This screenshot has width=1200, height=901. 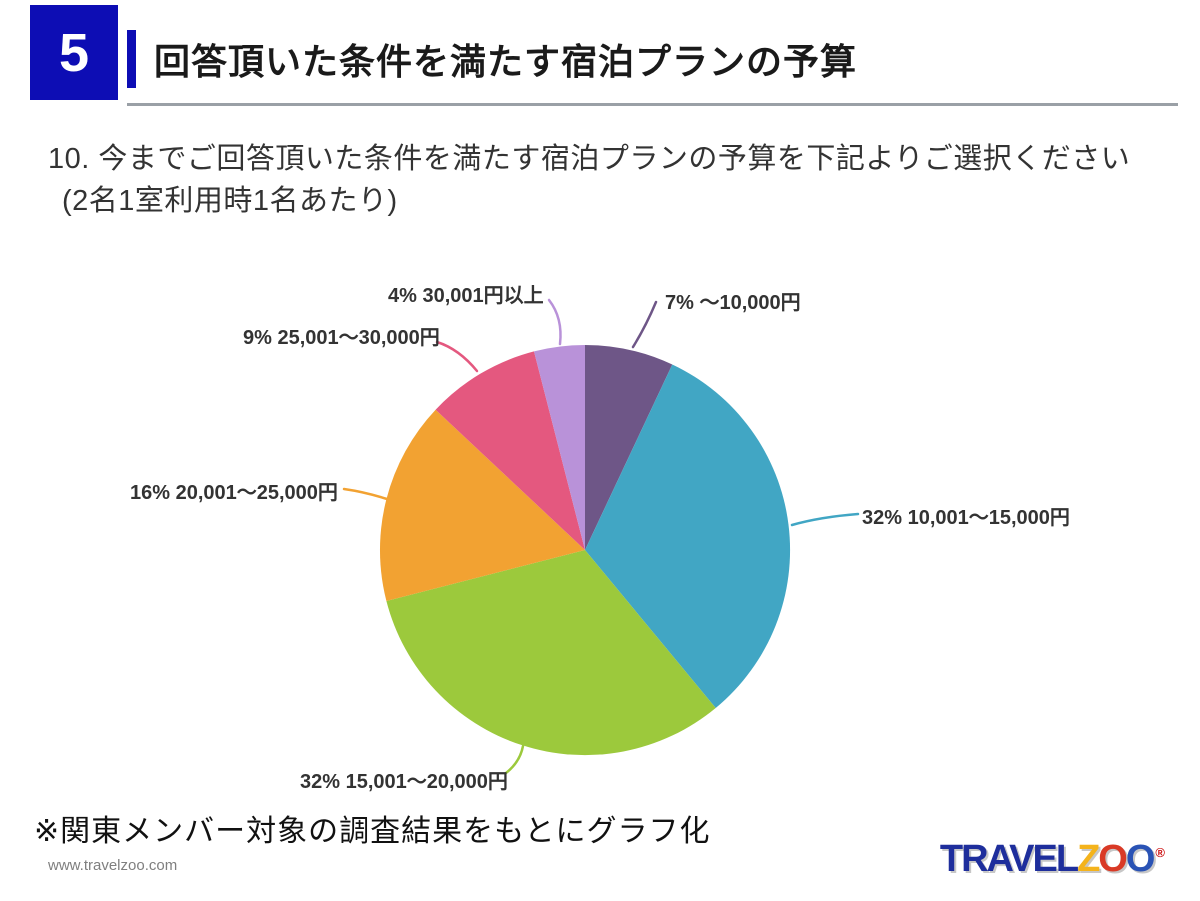 I want to click on page-number: 5, so click(x=74, y=52).